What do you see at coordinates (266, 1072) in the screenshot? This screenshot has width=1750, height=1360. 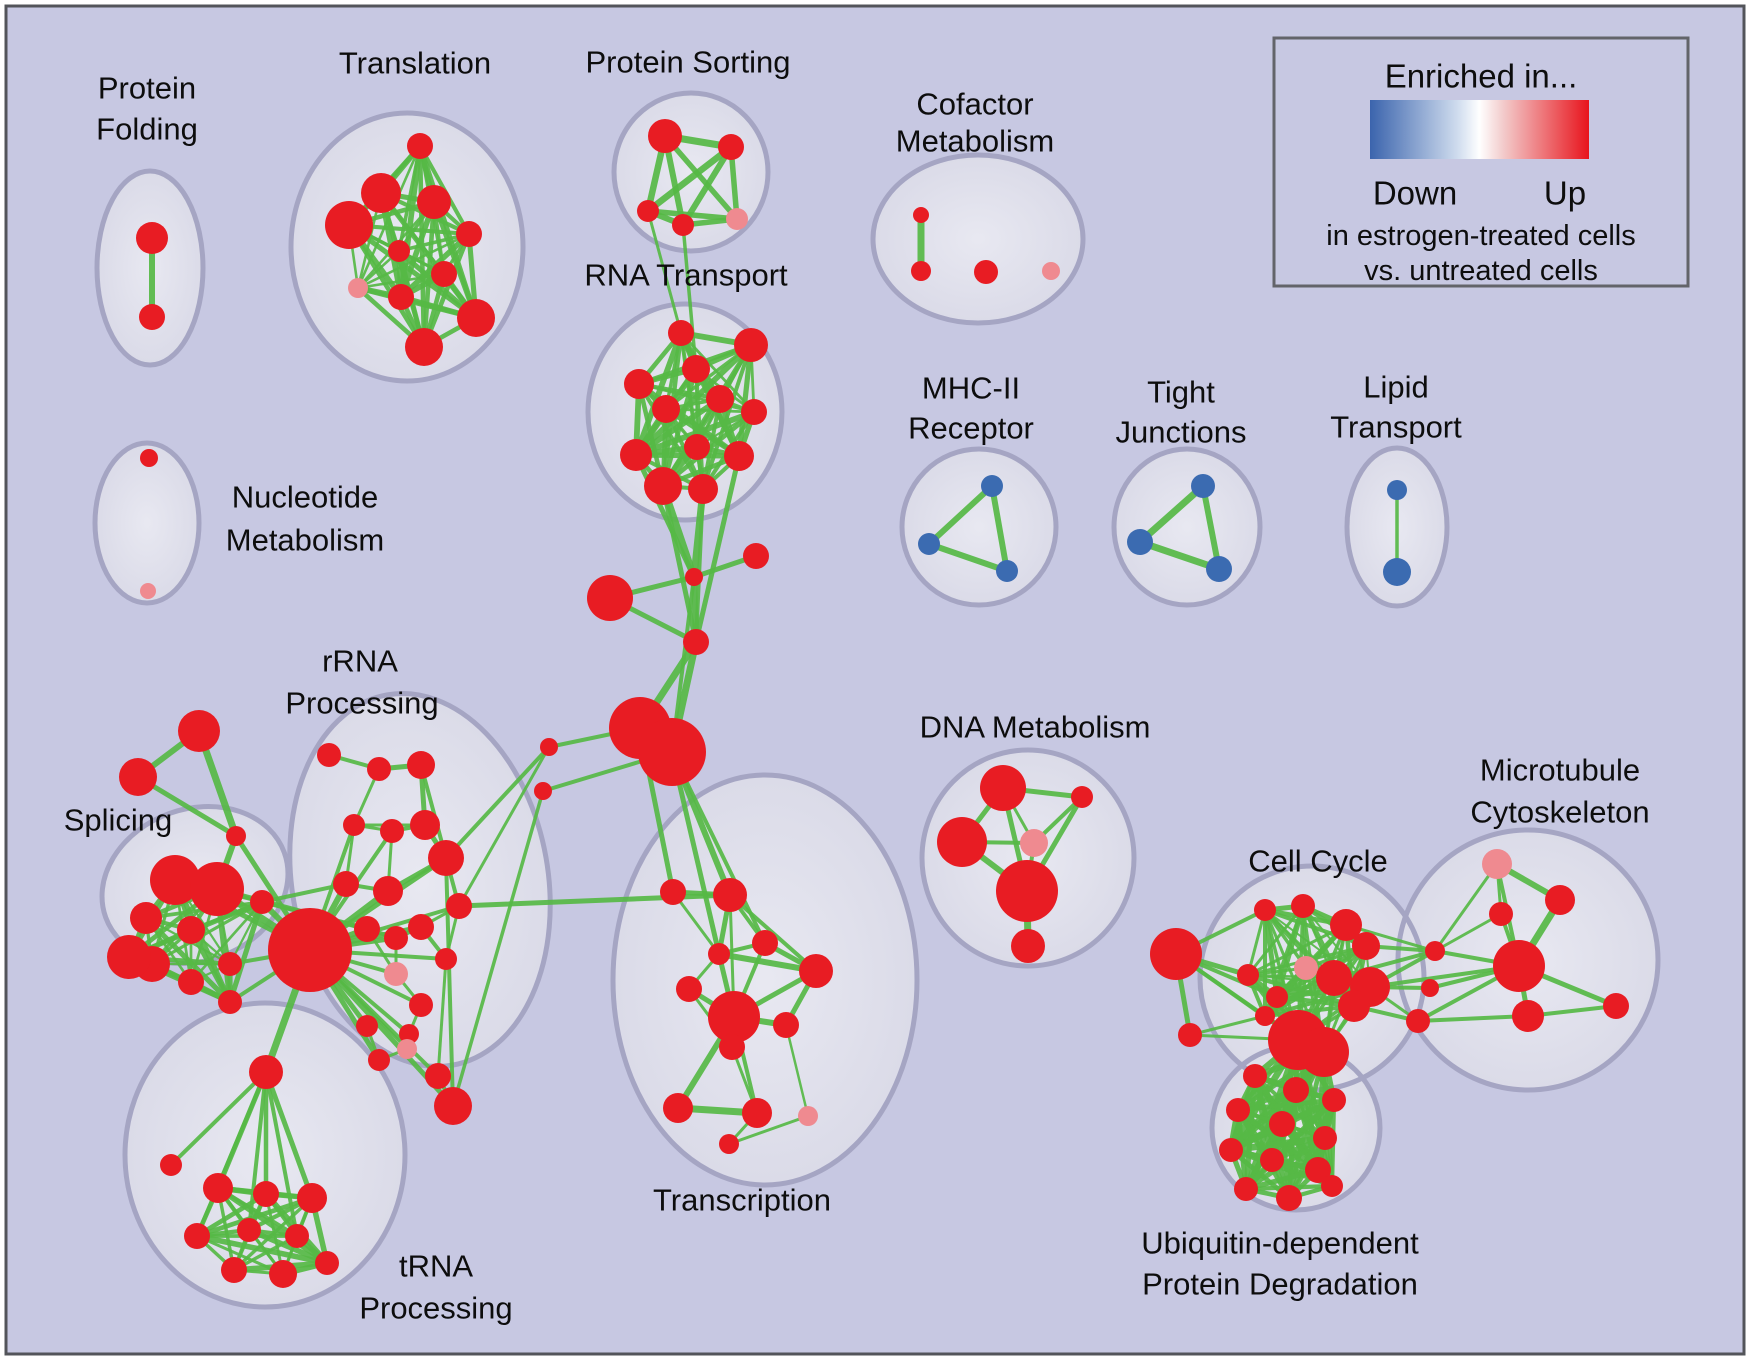 I see `node-tn0` at bounding box center [266, 1072].